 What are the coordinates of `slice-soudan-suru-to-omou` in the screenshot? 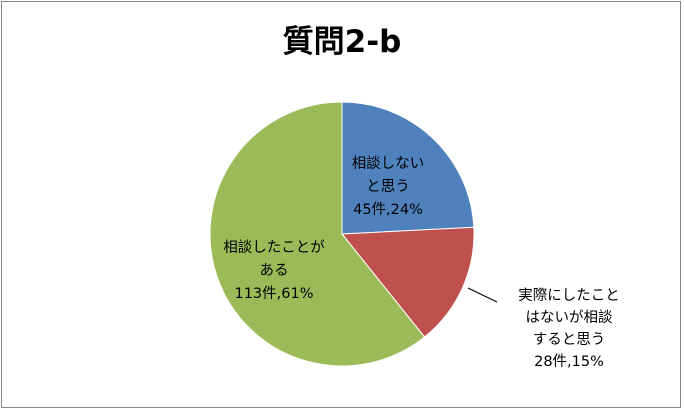 It's located at (407, 282).